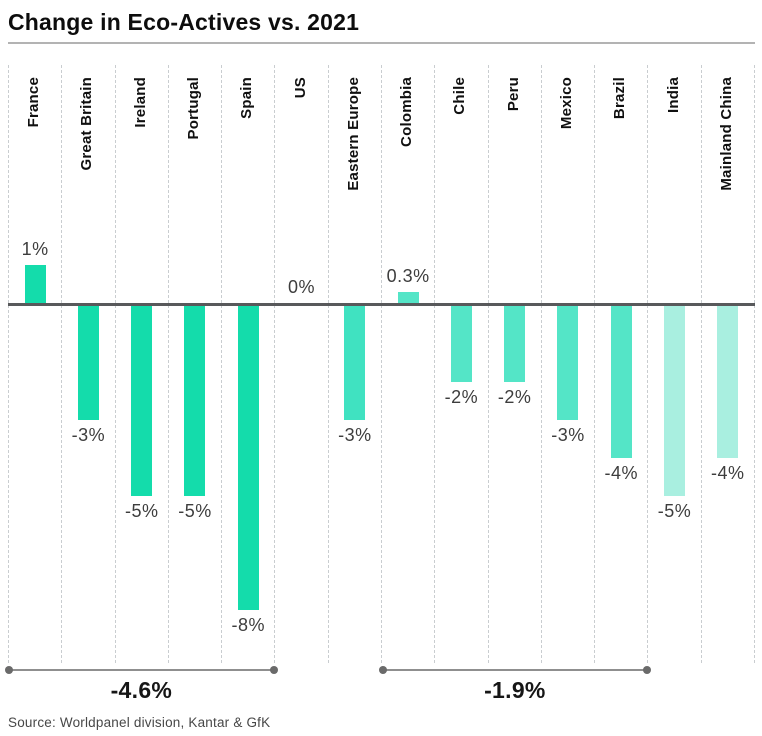  What do you see at coordinates (515, 690) in the screenshot?
I see `group-average-label: -1.9%` at bounding box center [515, 690].